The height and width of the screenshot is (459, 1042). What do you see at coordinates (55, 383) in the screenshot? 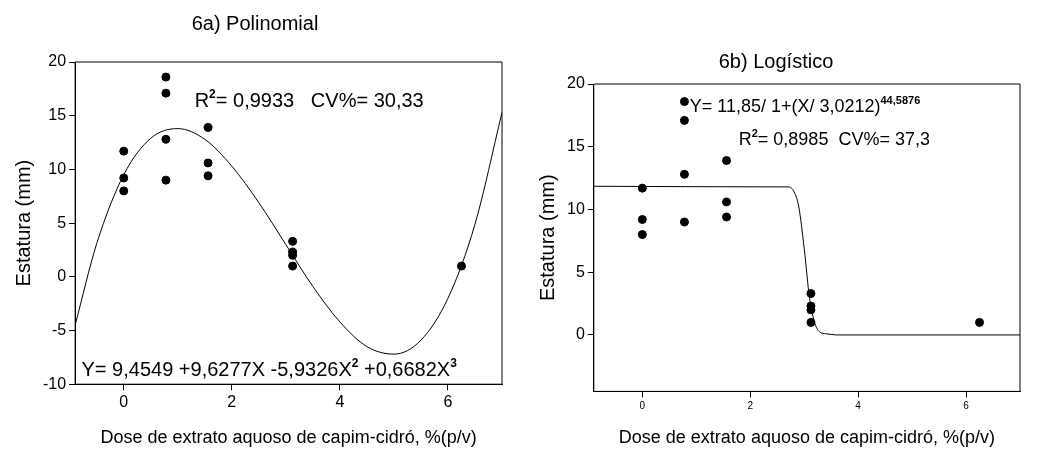
I see `y-tick-label: -10` at bounding box center [55, 383].